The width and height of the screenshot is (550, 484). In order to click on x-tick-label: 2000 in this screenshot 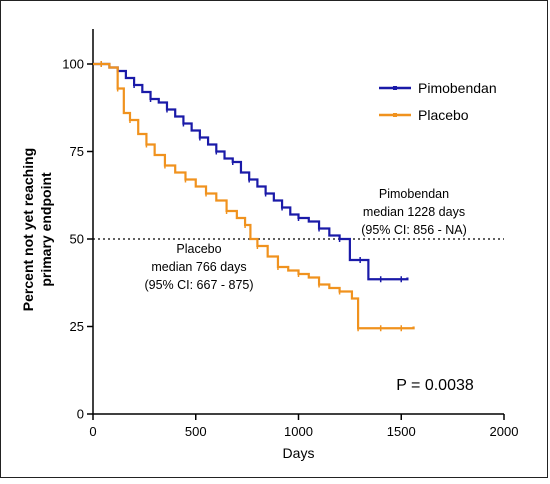, I will do `click(504, 431)`.